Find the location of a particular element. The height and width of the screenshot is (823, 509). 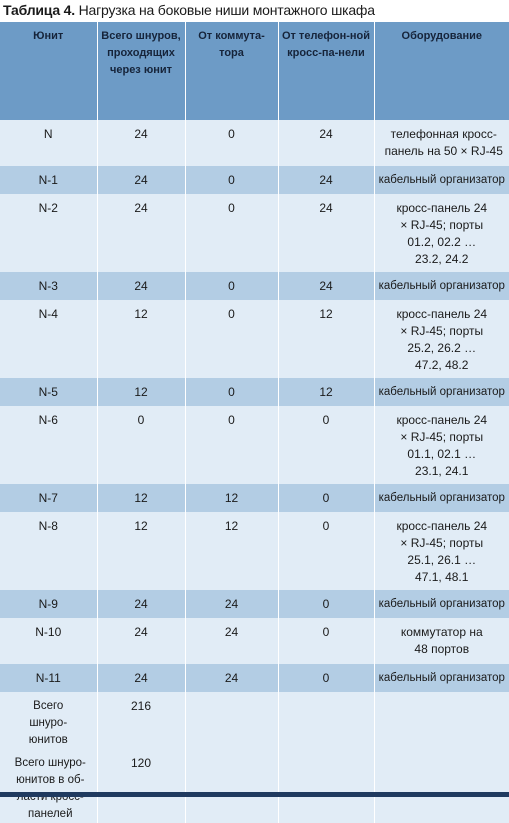

table-row: N-3 24 0 24 кабельный организатор is located at coordinates (254, 286).